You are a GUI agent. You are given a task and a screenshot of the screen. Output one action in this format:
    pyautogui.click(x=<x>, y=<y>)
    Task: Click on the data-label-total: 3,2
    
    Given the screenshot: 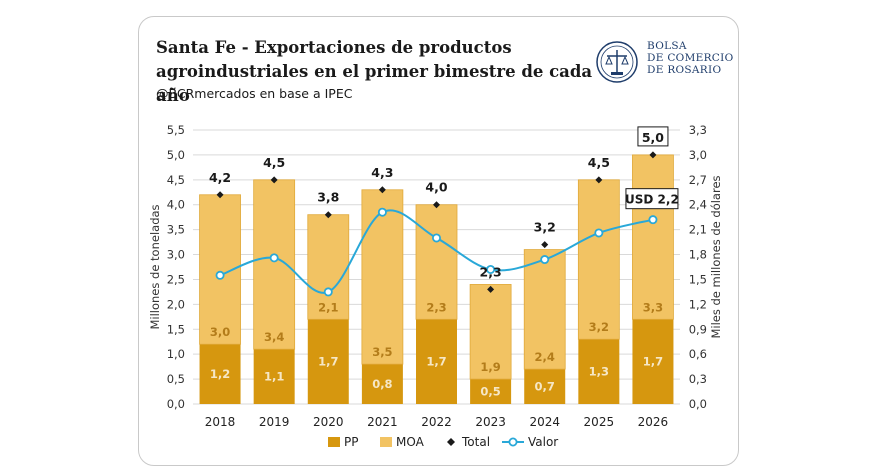 What is the action you would take?
    pyautogui.click(x=545, y=227)
    